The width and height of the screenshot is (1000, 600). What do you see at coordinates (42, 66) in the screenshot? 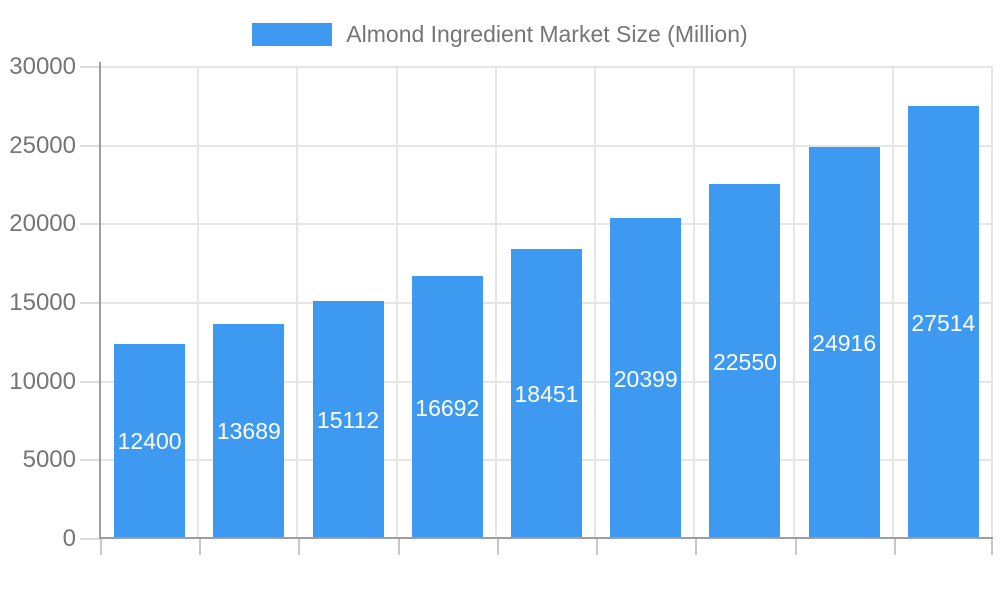
I see `y-axis-label: 30000` at bounding box center [42, 66].